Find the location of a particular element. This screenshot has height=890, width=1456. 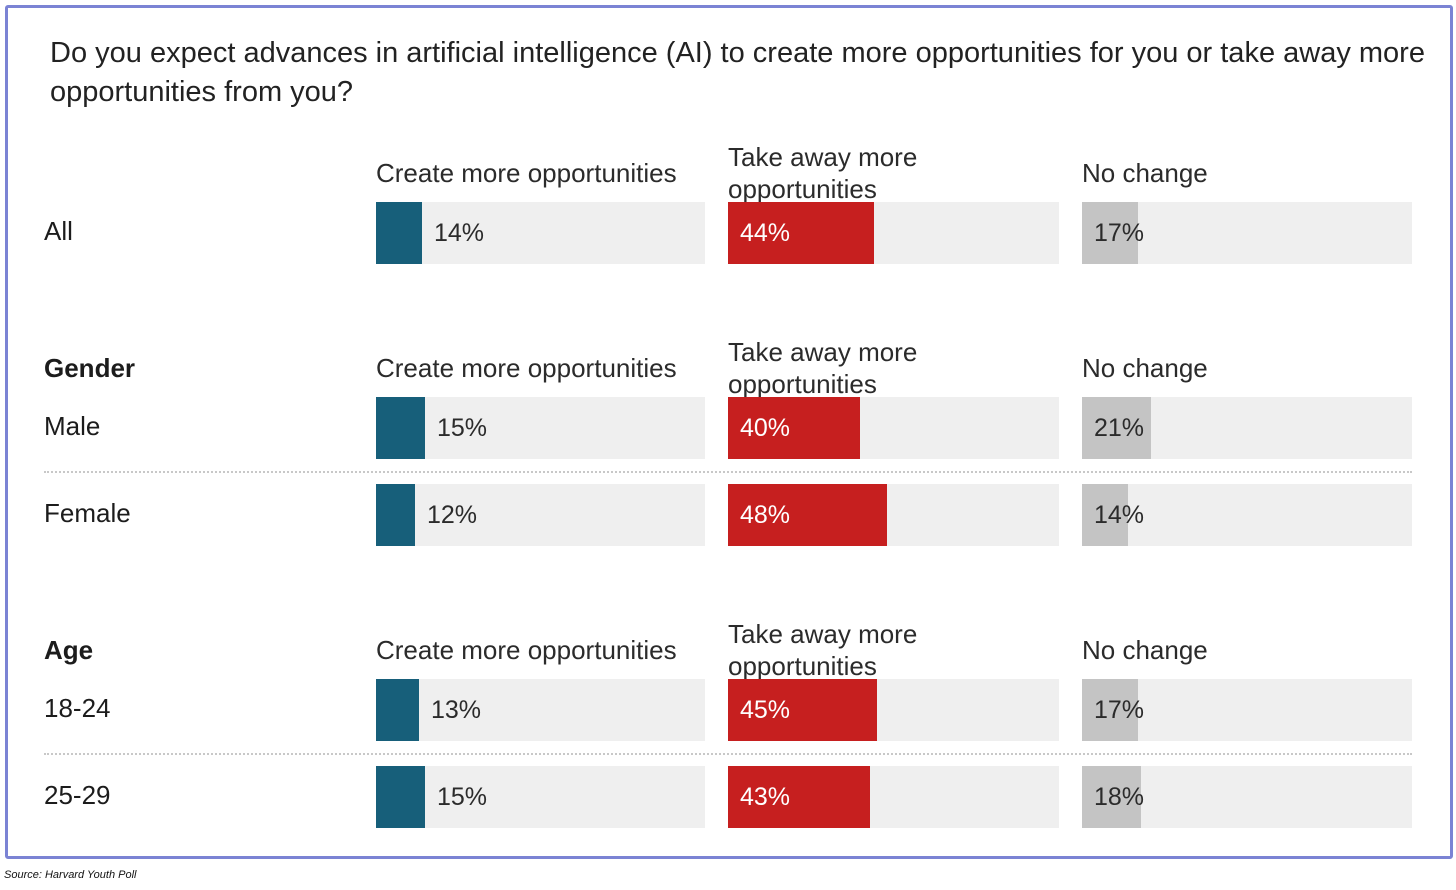

bar-track: 44% is located at coordinates (893, 233).